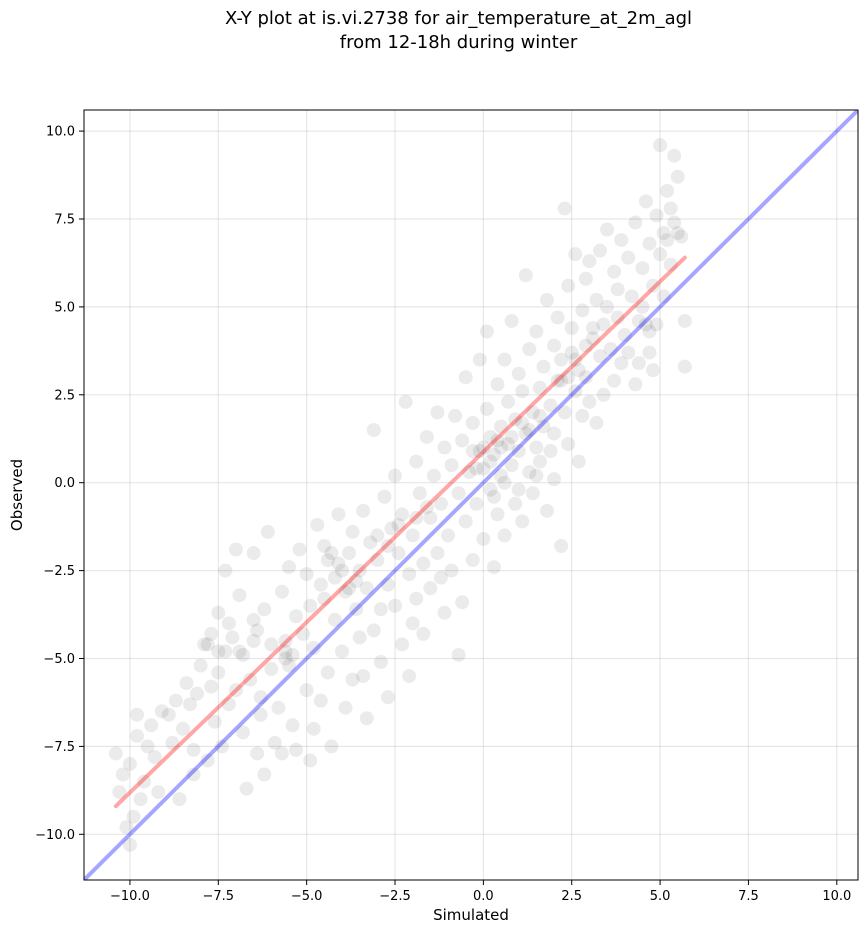 The height and width of the screenshot is (934, 867). I want to click on y-tick-label: 2.5, so click(64, 395).